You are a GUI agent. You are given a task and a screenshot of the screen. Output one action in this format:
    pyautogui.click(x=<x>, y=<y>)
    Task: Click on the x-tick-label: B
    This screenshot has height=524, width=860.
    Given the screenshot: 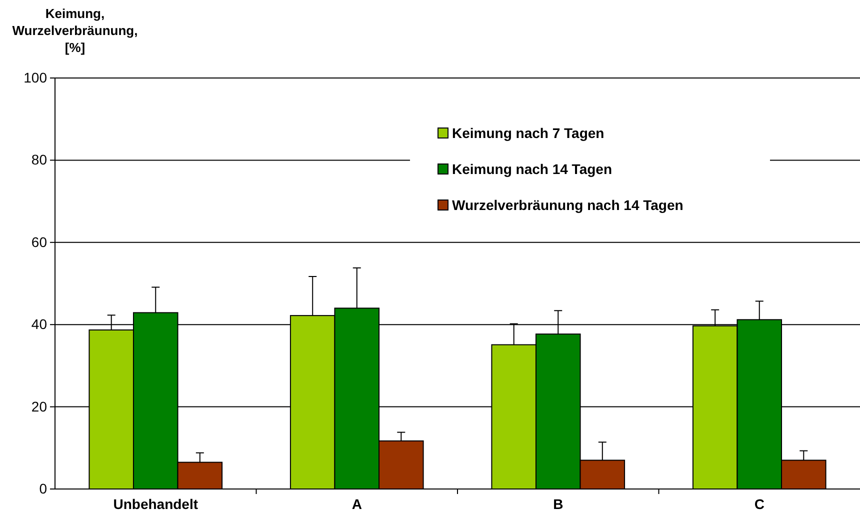 What is the action you would take?
    pyautogui.click(x=558, y=504)
    